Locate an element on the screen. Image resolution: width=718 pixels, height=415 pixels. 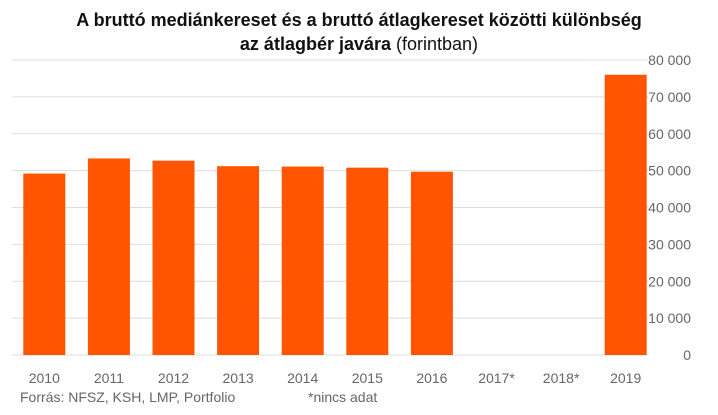
chart-title-unit: (forintban) is located at coordinates (435, 44).